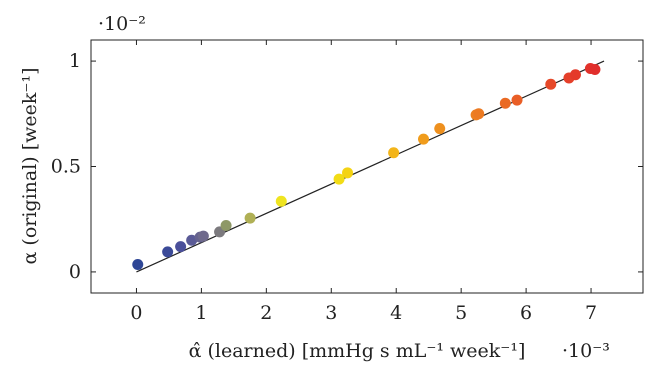 This screenshot has width=646, height=367. I want to click on y-scale-label: ·10⁻², so click(122, 24).